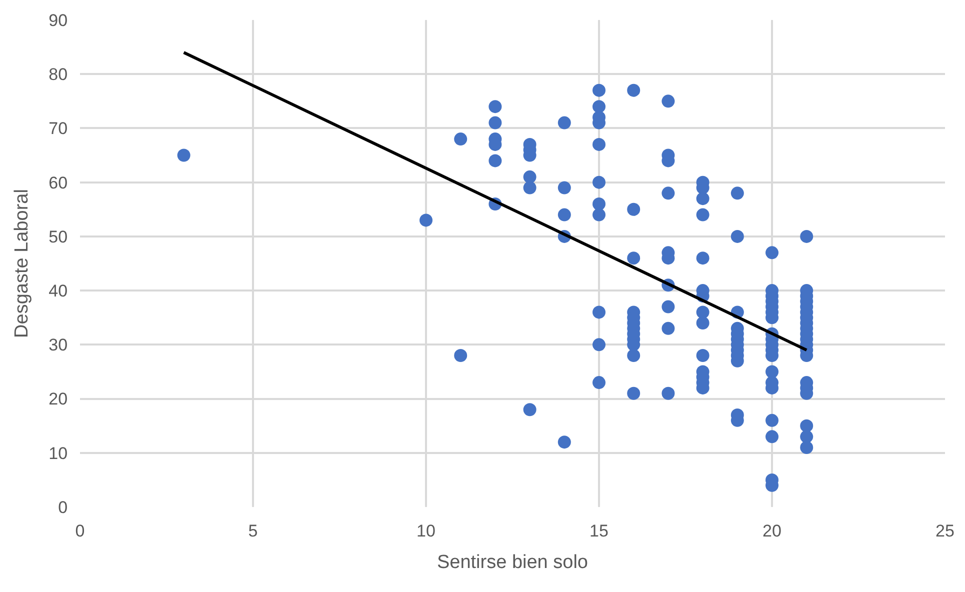 The width and height of the screenshot is (965, 592). I want to click on y-tick-label: 0, so click(63, 507).